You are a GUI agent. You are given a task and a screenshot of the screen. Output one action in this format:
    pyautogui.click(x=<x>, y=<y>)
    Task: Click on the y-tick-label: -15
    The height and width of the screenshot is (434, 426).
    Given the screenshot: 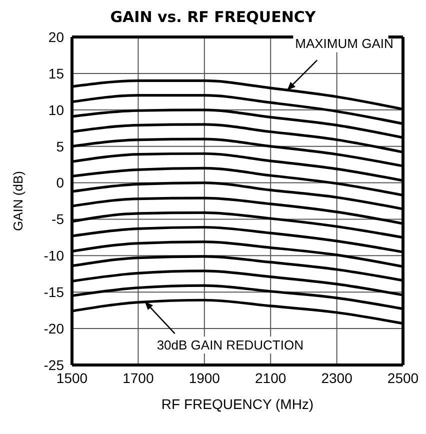 What is the action you would take?
    pyautogui.click(x=54, y=292)
    